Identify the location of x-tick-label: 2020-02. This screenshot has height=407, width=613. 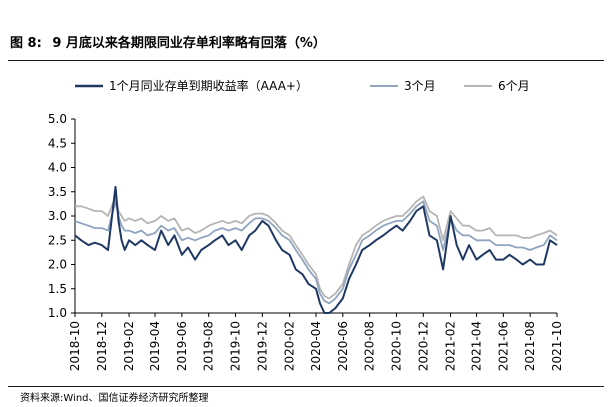
(290, 346).